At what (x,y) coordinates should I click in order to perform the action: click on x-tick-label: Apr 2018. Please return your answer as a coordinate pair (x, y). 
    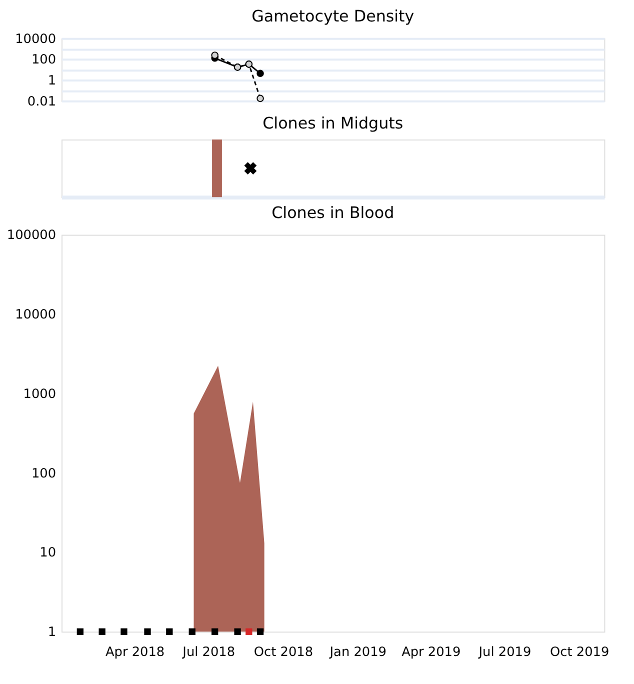
    Looking at the image, I should click on (135, 652).